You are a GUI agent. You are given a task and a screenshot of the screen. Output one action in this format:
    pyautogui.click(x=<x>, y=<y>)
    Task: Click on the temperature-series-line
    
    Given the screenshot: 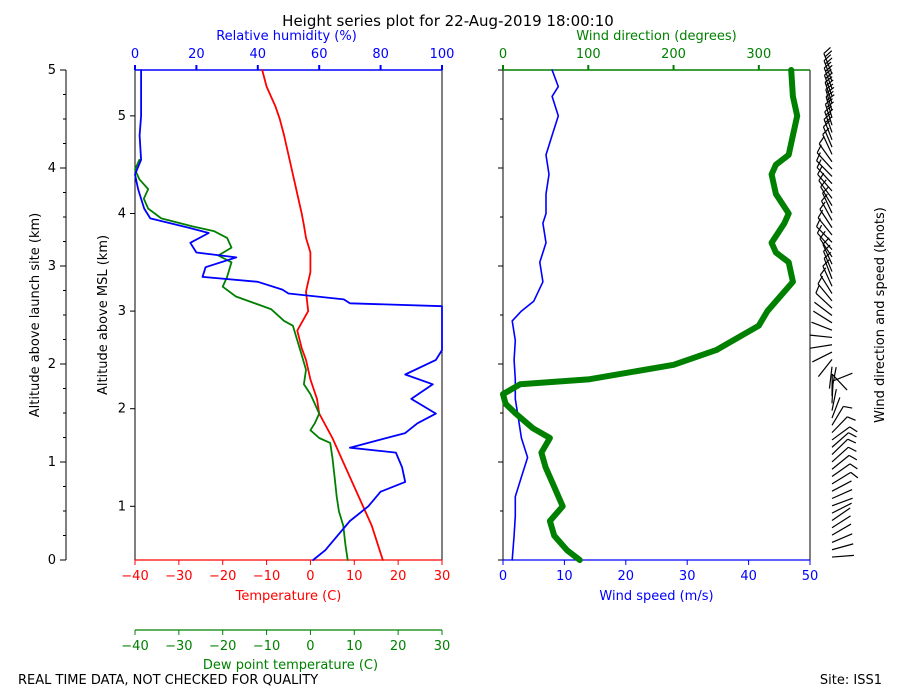 What is the action you would take?
    pyautogui.click(x=322, y=315)
    